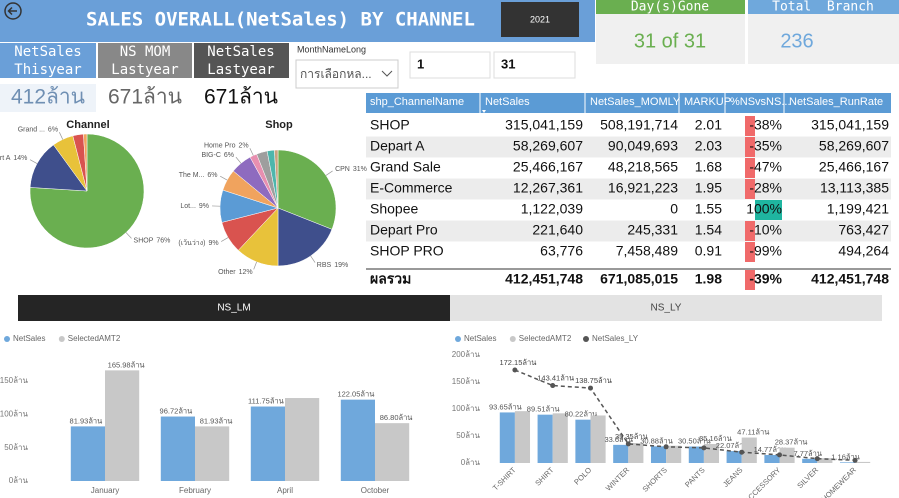 The width and height of the screenshot is (899, 498). Describe the element at coordinates (13, 158) in the screenshot. I see `slice-label: Depart A14%` at that location.